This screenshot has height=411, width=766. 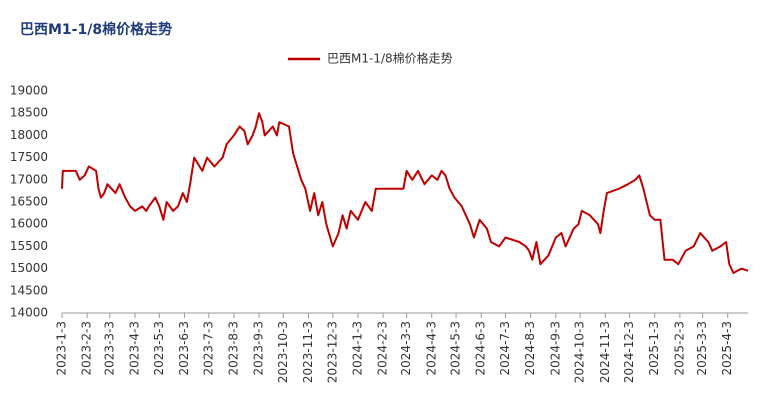 I want to click on x-tick-label: 2024-11-3, so click(x=605, y=352).